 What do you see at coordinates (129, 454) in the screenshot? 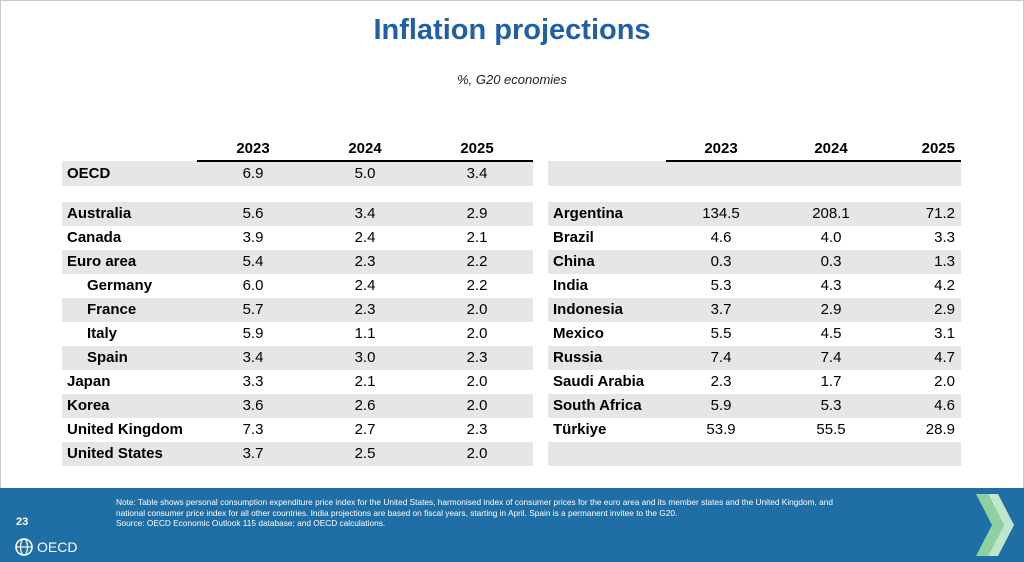
I see `row-label: United States` at bounding box center [129, 454].